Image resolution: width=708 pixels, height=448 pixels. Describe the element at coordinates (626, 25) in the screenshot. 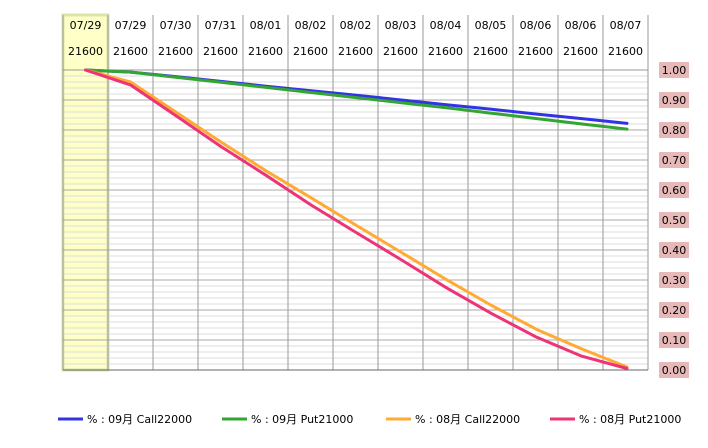

I see `header-date-label: 08/07` at that location.